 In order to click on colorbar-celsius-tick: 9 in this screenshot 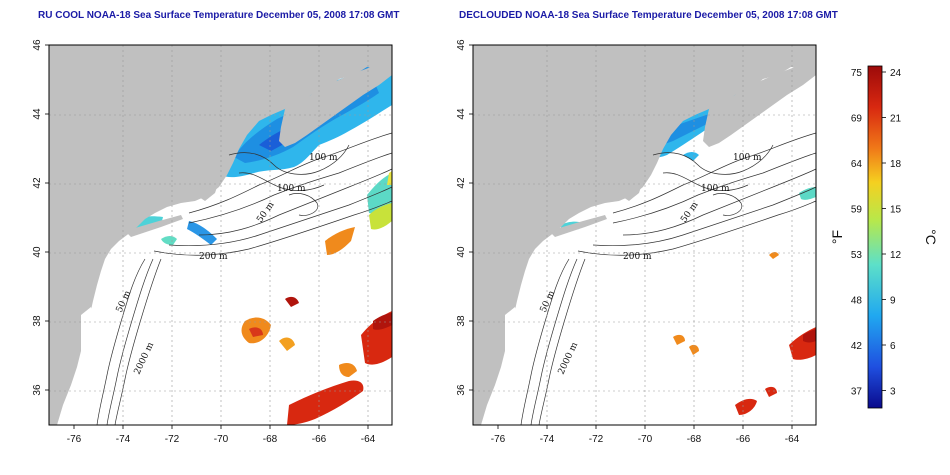, I will do `click(893, 301)`.